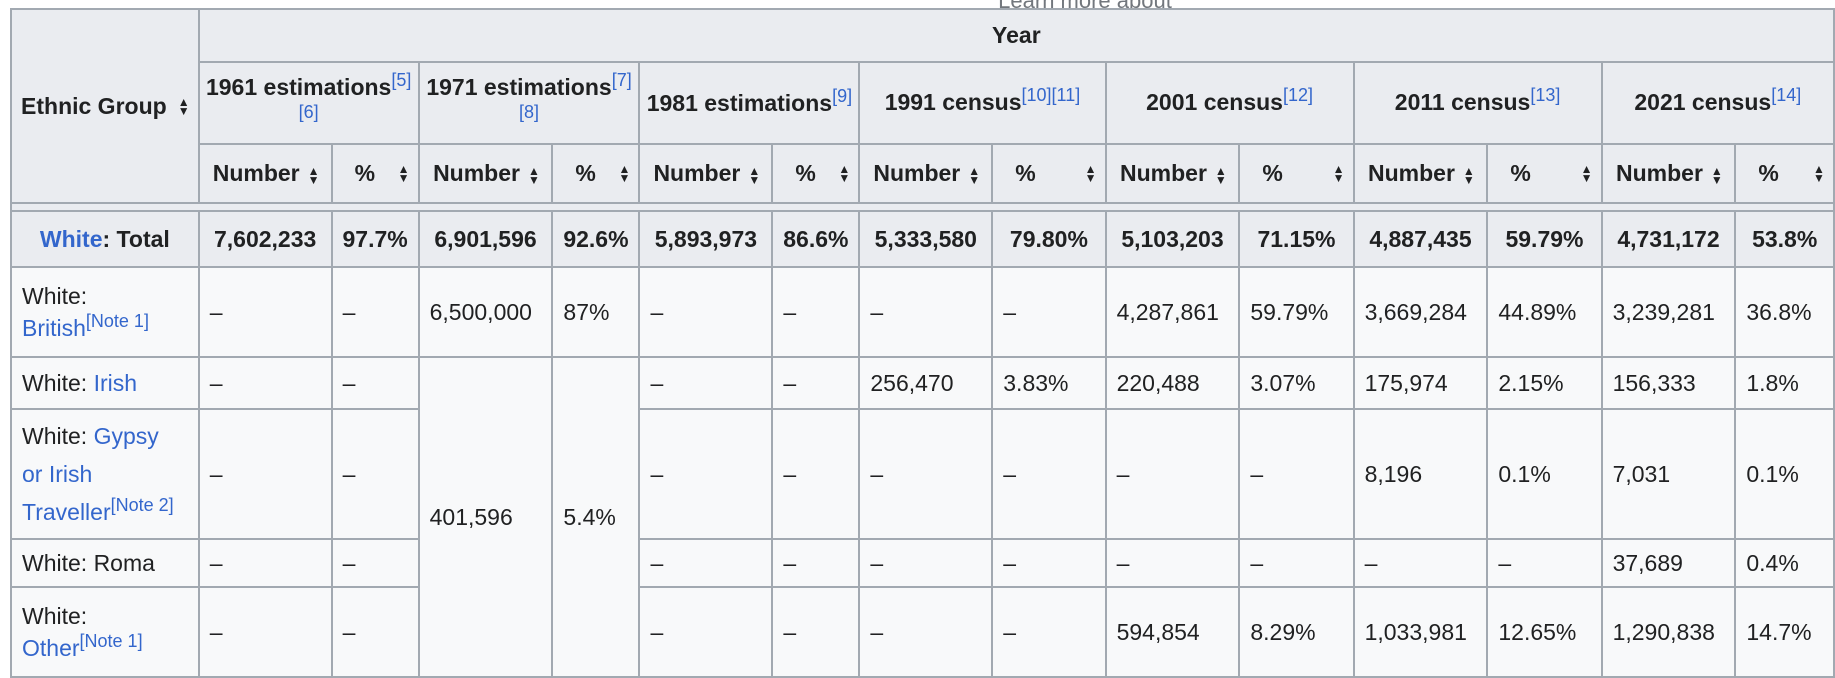 The width and height of the screenshot is (1835, 678). What do you see at coordinates (54, 328) in the screenshot?
I see `british-link: British` at bounding box center [54, 328].